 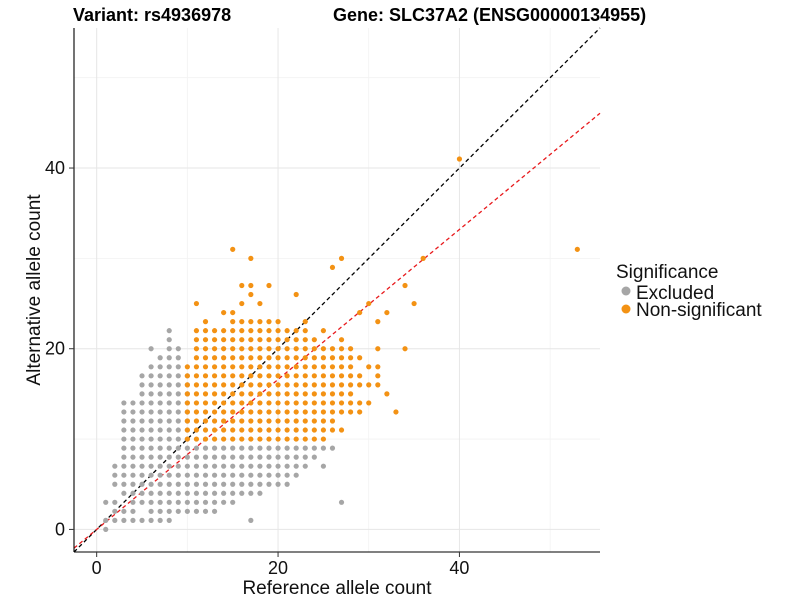 What do you see at coordinates (55, 168) in the screenshot?
I see `y-tick-label: 40` at bounding box center [55, 168].